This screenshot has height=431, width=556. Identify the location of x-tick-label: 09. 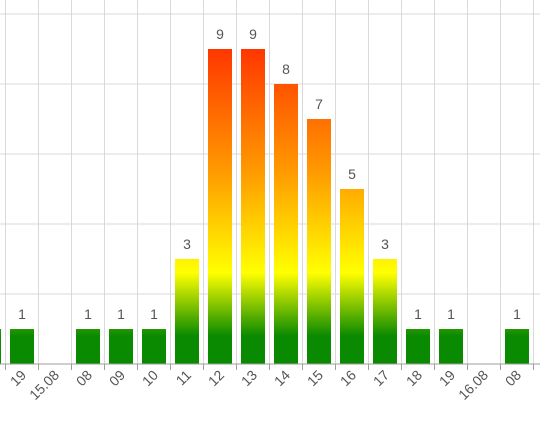
(117, 378).